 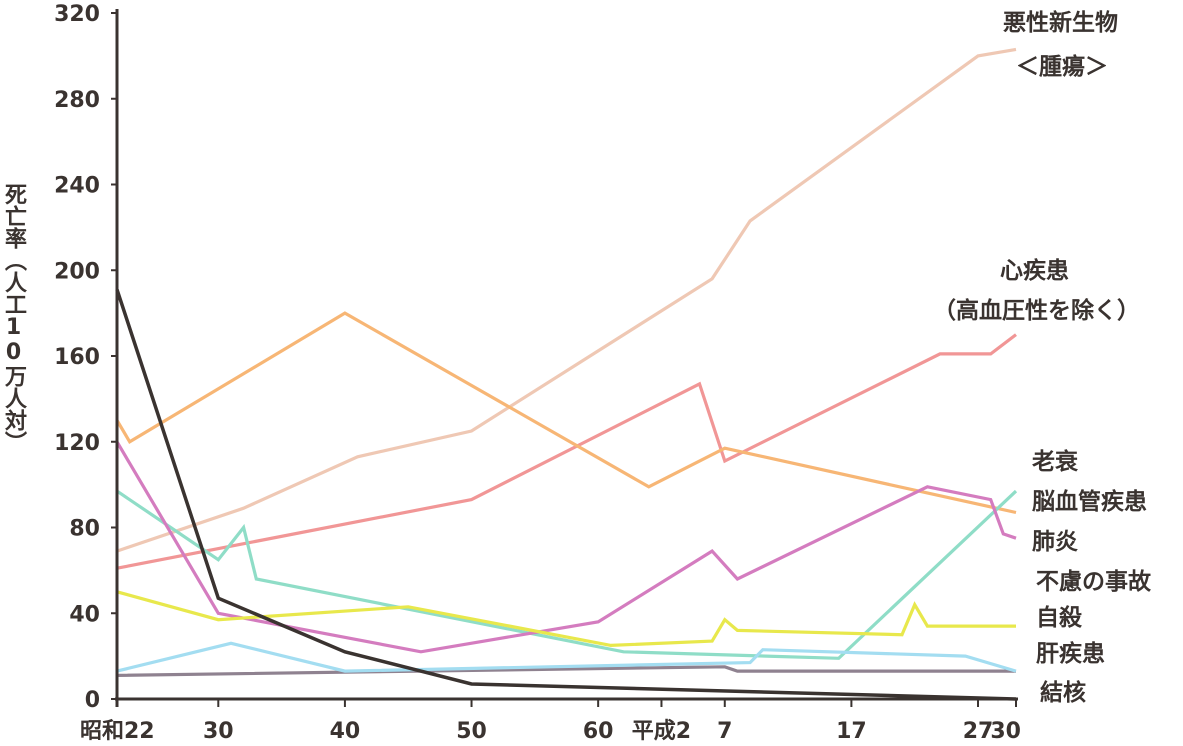 What do you see at coordinates (218, 731) in the screenshot?
I see `x-tick-label-1: 30` at bounding box center [218, 731].